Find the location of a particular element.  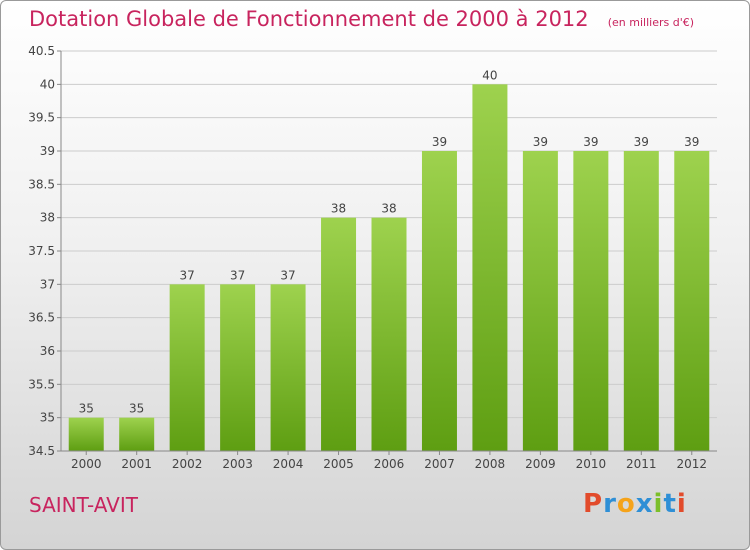

logo-letter: P is located at coordinates (593, 504).